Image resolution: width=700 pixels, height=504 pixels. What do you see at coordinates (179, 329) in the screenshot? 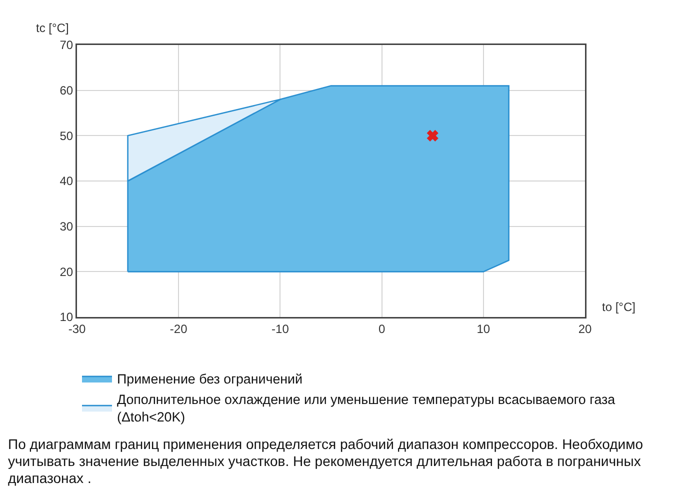
I see `x-tick-label: -20` at bounding box center [179, 329].